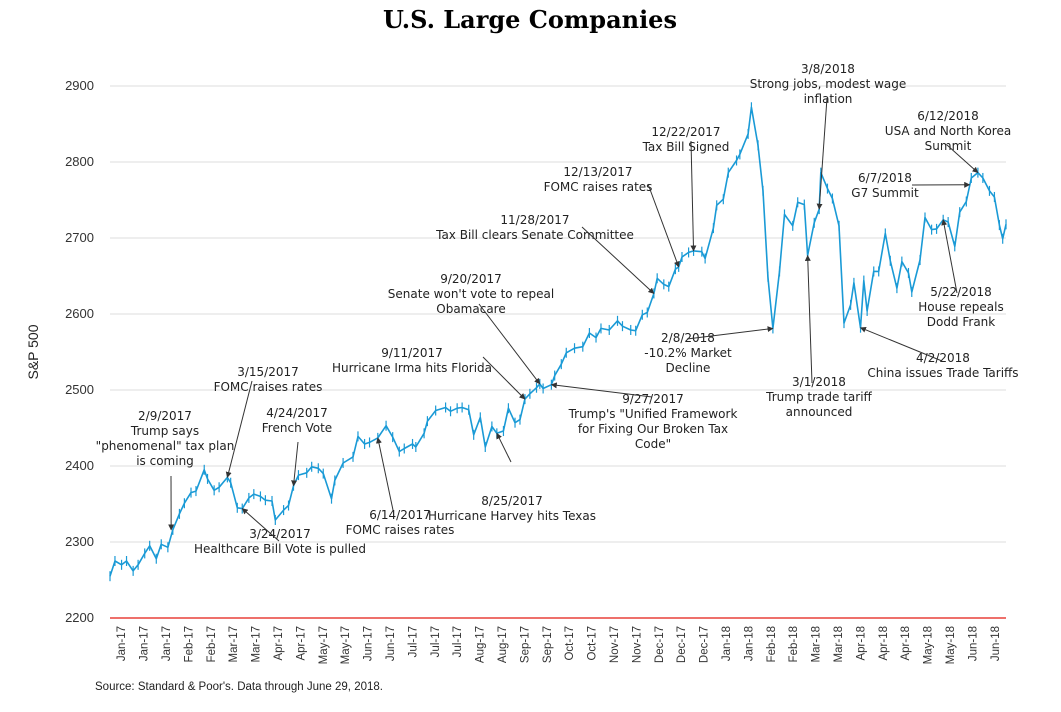  I want to click on annotation-text: Hurricane Irma hits Florida, so click(412, 368).